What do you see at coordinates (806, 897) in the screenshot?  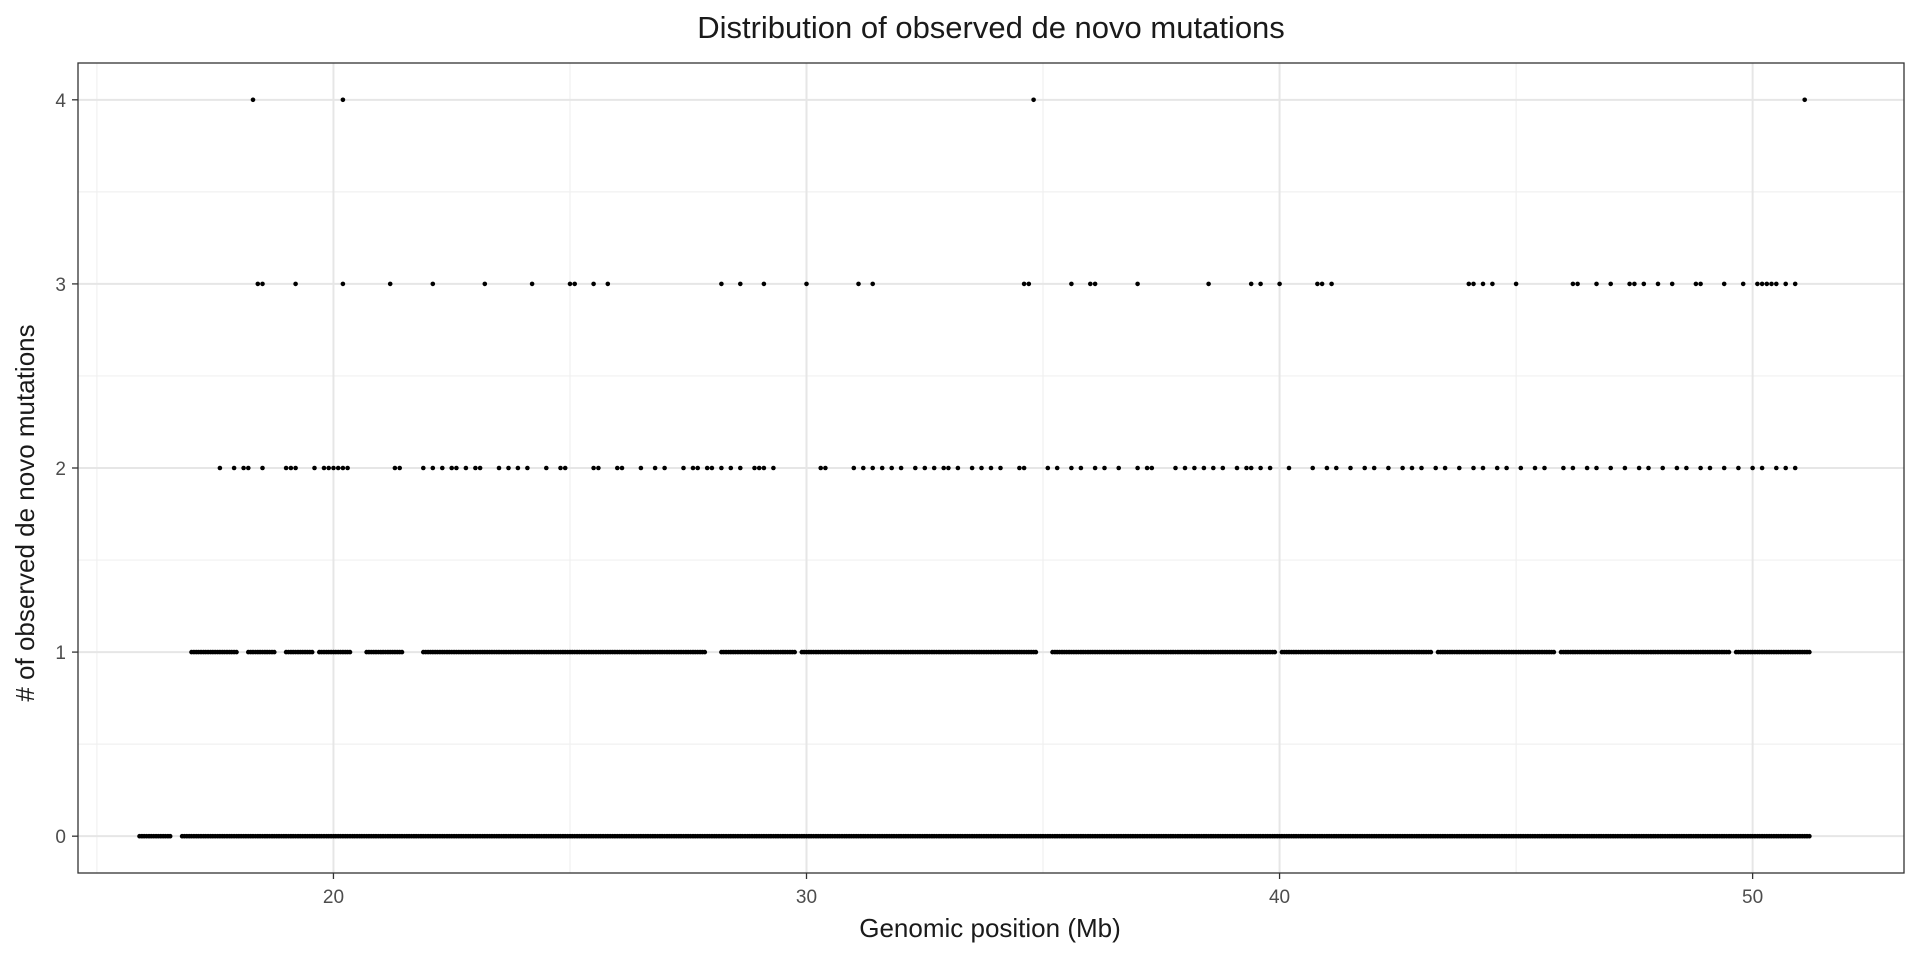 I see `x-tick-label: 30` at bounding box center [806, 897].